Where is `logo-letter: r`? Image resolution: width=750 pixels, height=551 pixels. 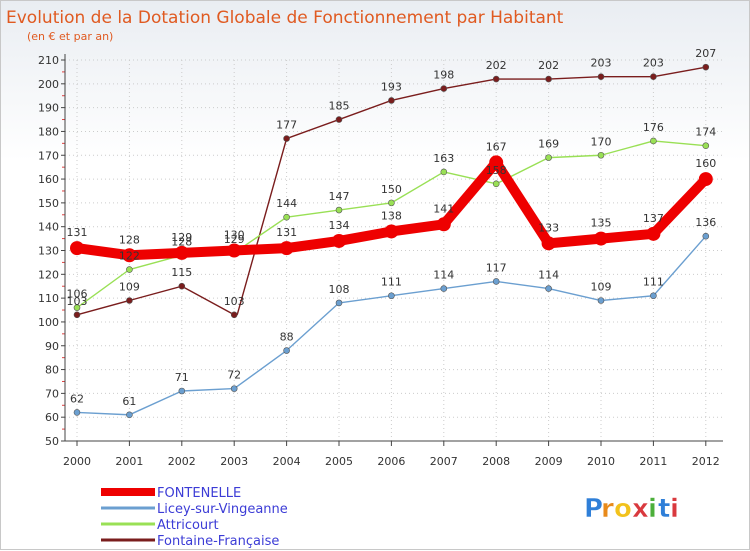
logo-letter: r is located at coordinates (607, 509).